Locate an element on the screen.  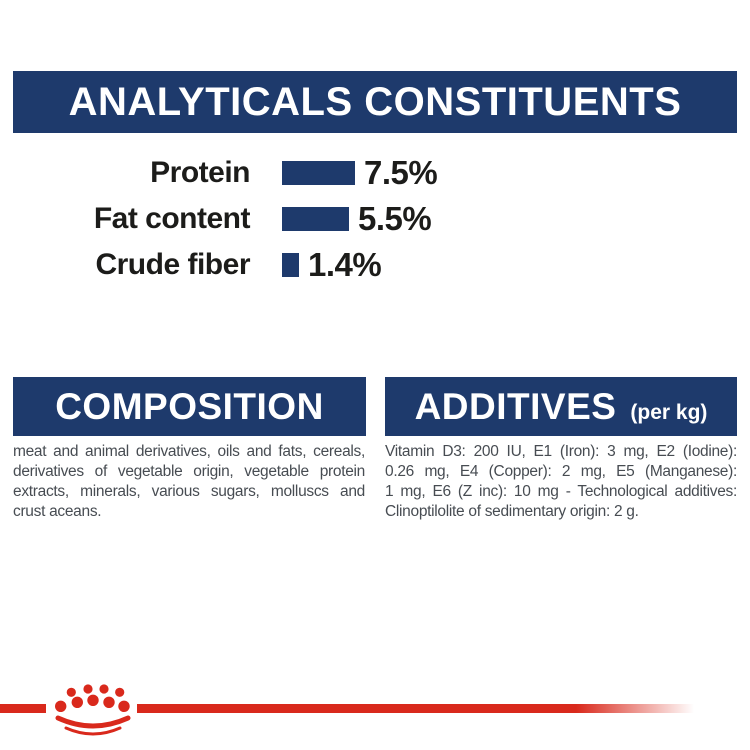
additives-title: ADDITIVES is located at coordinates (515, 406).